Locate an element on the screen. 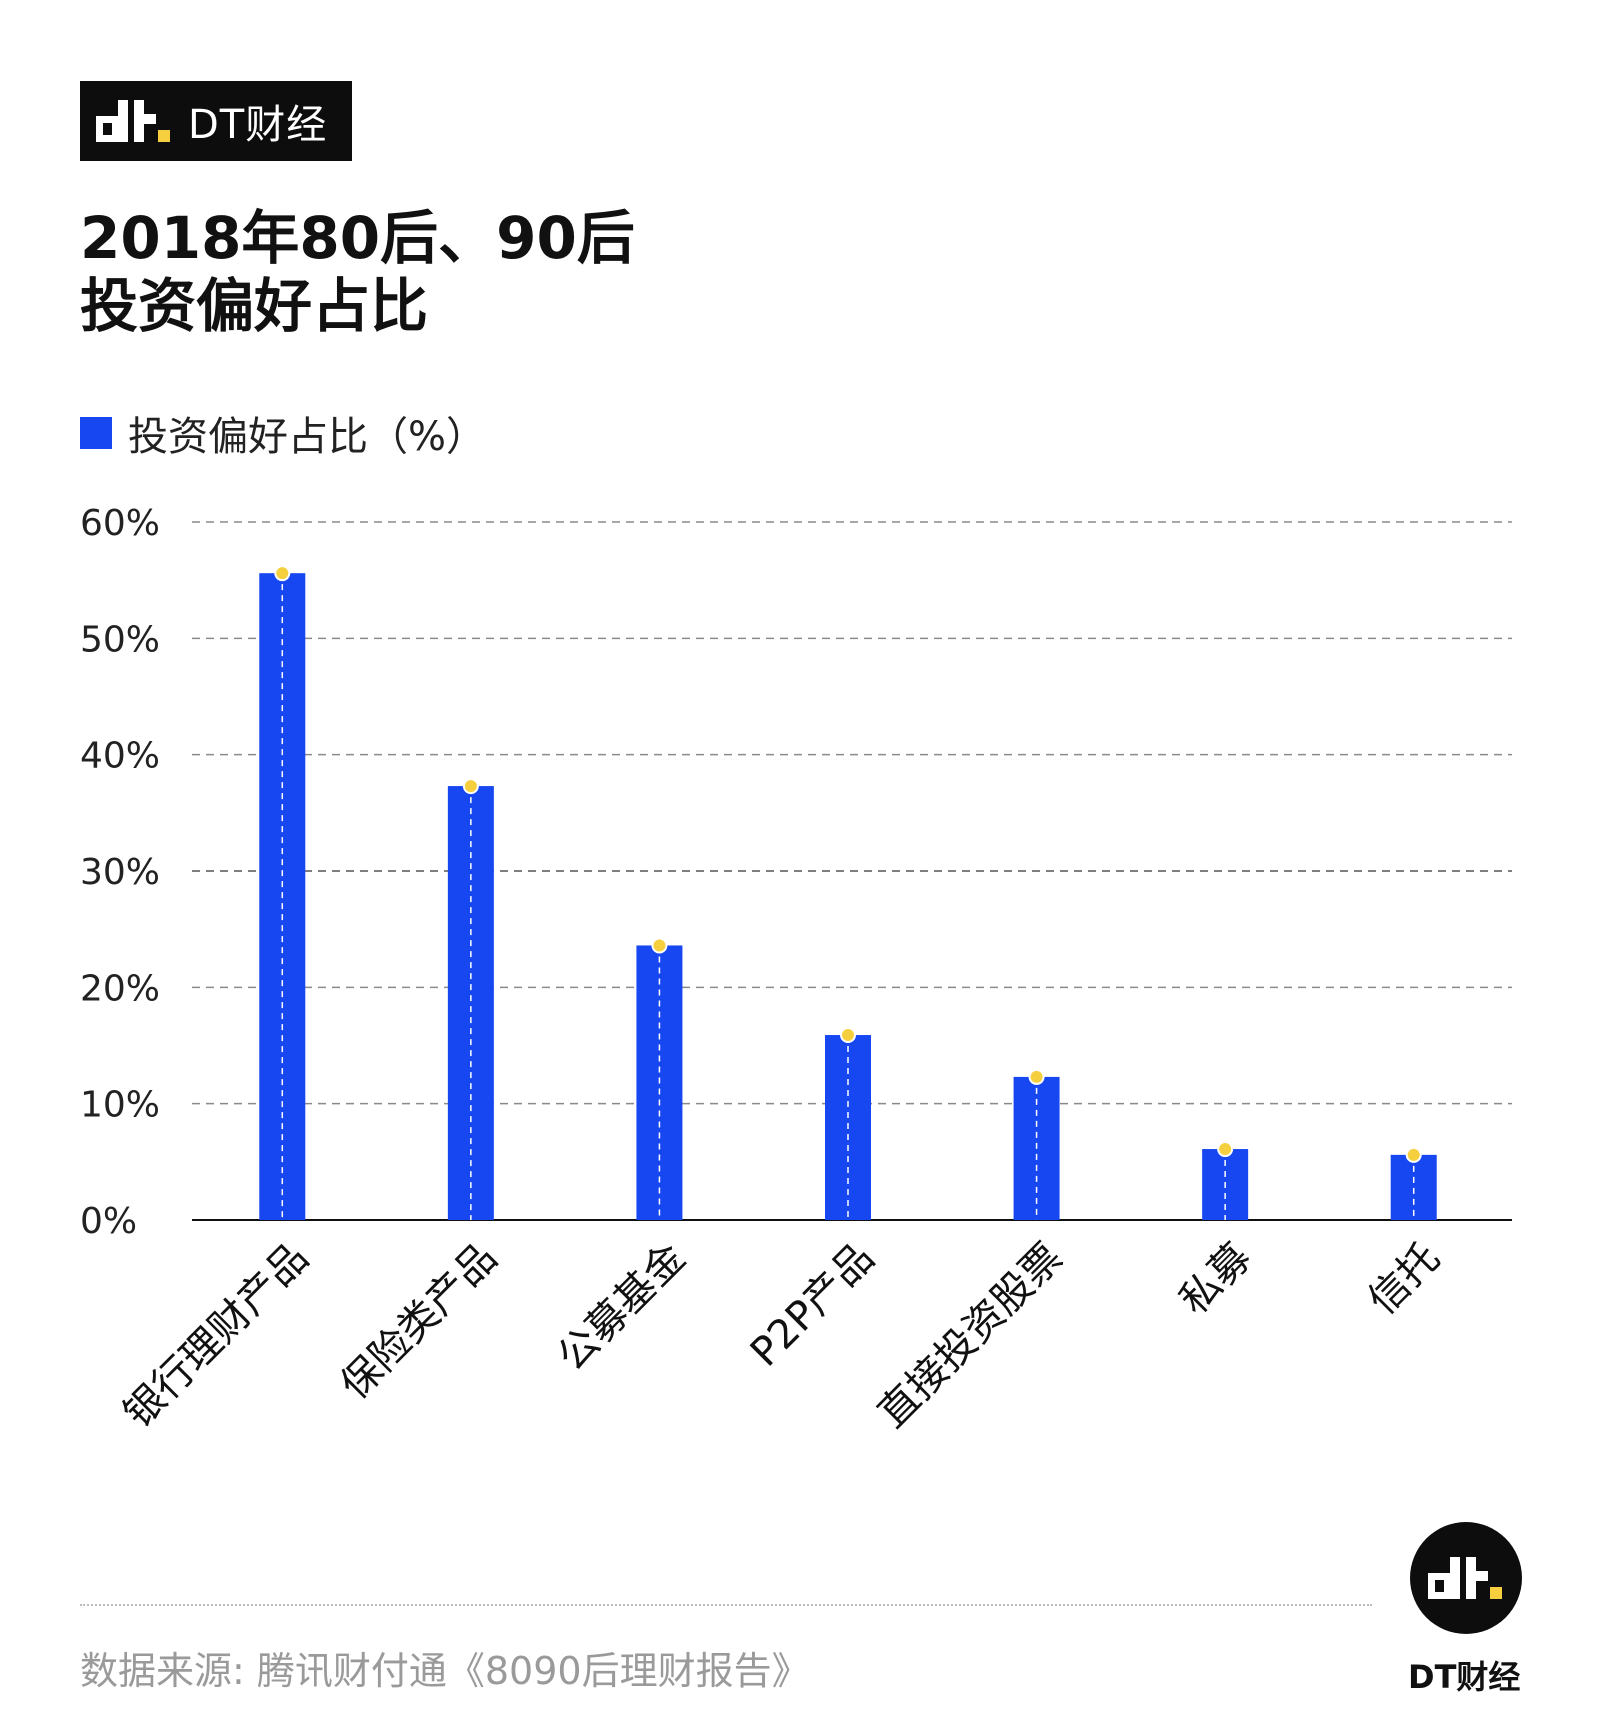 The image size is (1601, 1716). chart-title-line-2: 投资偏好占比 is located at coordinates (254, 306).